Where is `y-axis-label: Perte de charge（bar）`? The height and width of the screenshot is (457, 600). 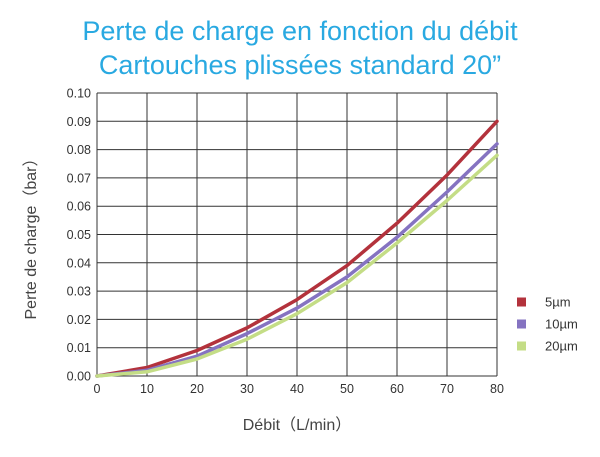 y-axis-label: Perte de charge（bar） is located at coordinates (31, 235).